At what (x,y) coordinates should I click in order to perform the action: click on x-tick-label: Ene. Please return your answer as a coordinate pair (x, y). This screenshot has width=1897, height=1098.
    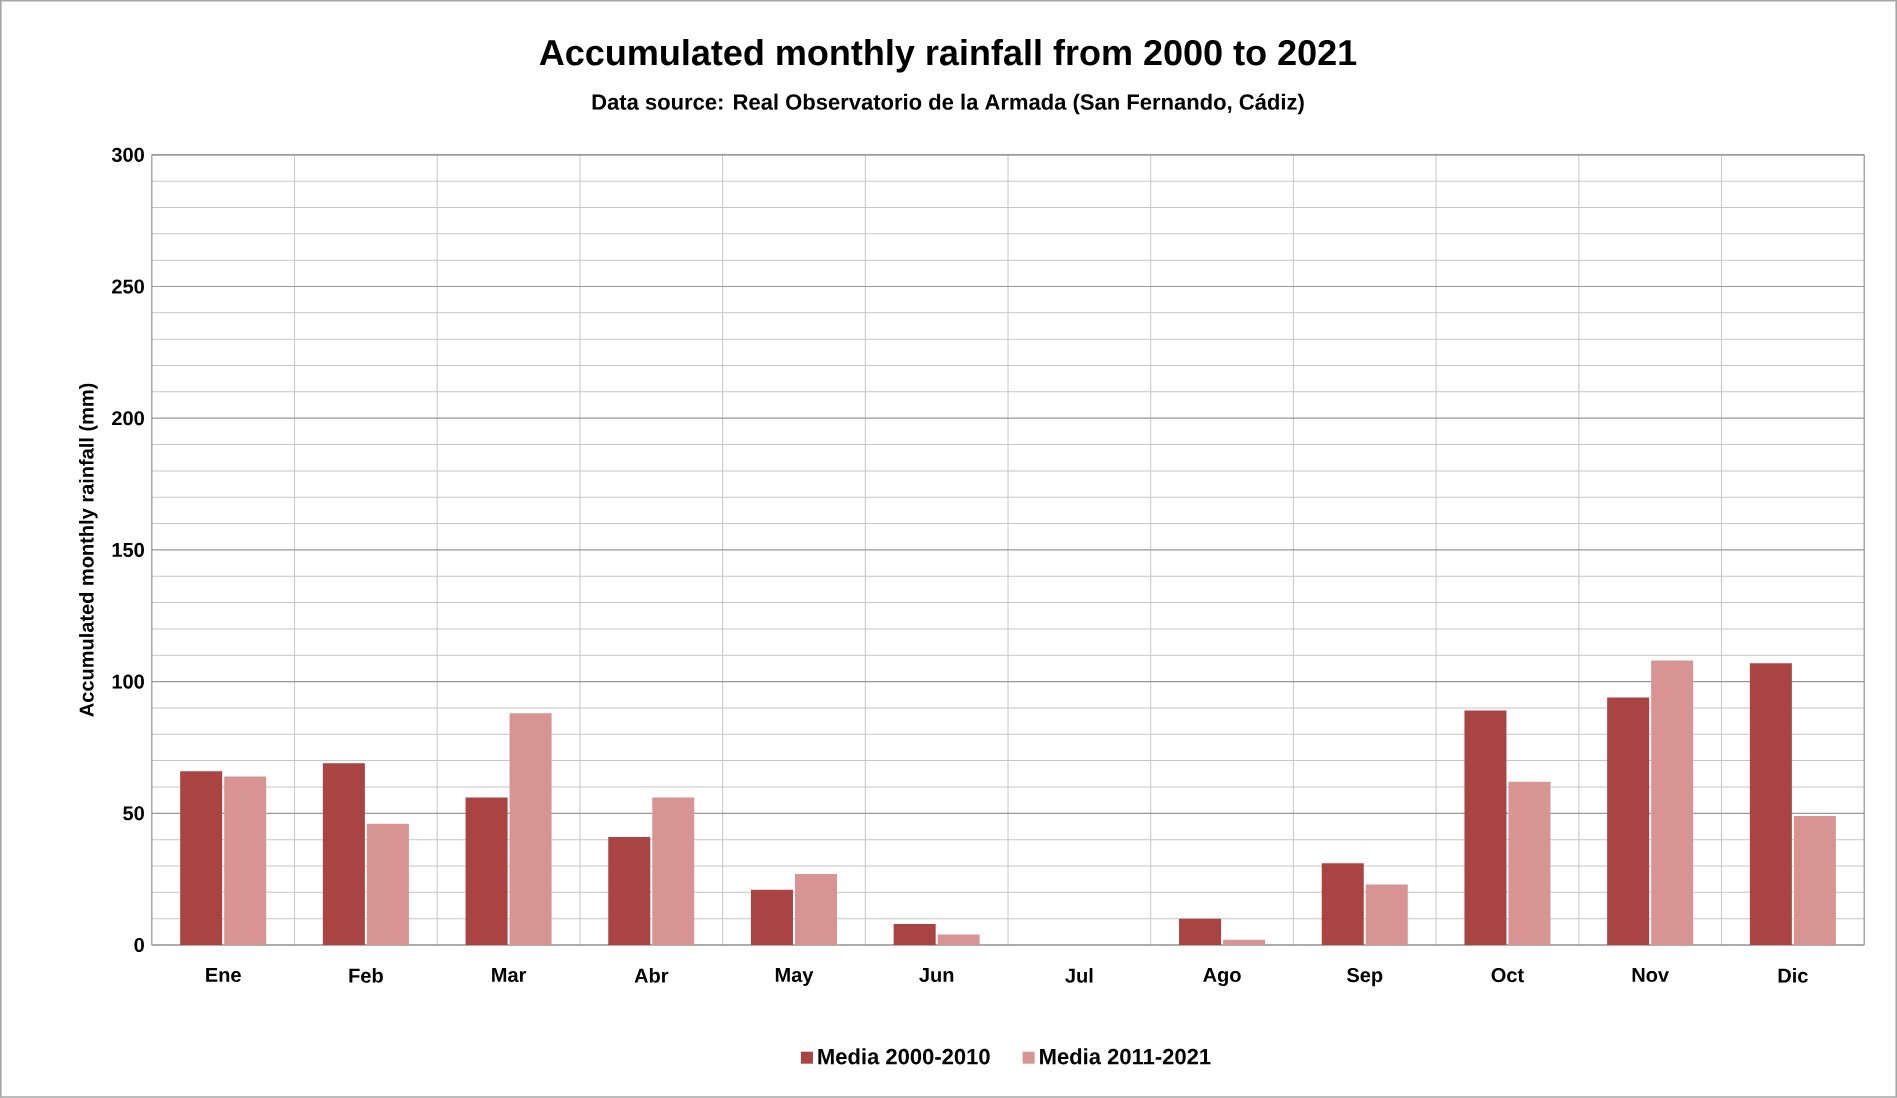
    Looking at the image, I should click on (223, 975).